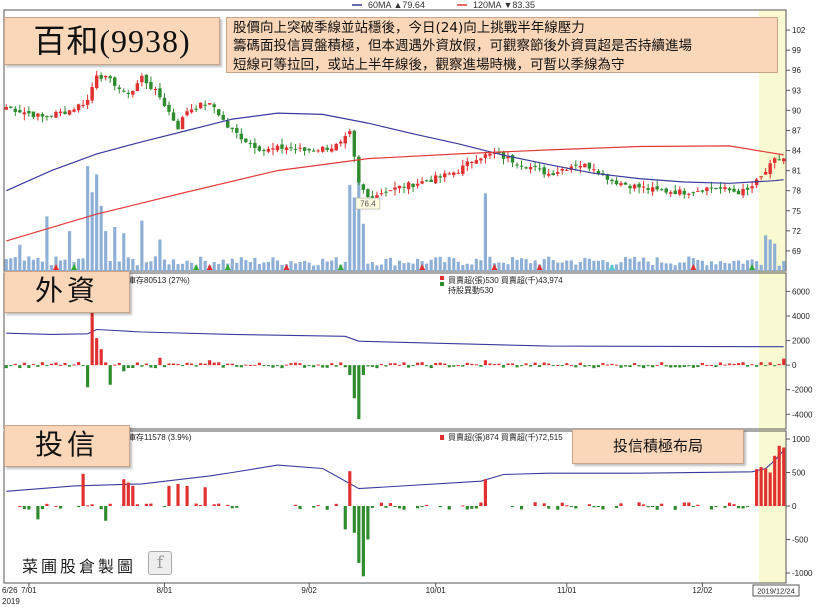 The height and width of the screenshot is (609, 820). What do you see at coordinates (159, 280) in the screenshot?
I see `foreign-inventory-label: 庫存80513 (27%)` at bounding box center [159, 280].